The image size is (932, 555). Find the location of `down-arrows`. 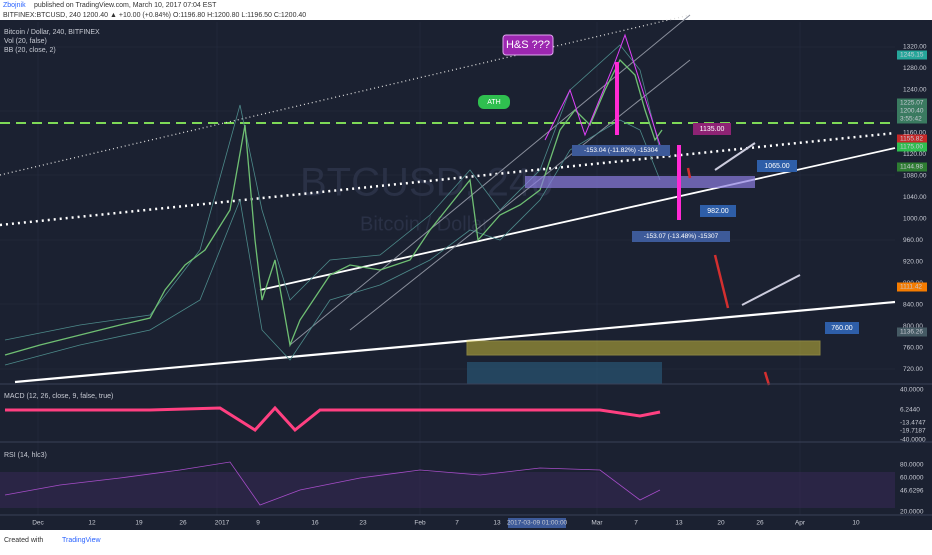

down-arrows is located at coordinates (728, 276).